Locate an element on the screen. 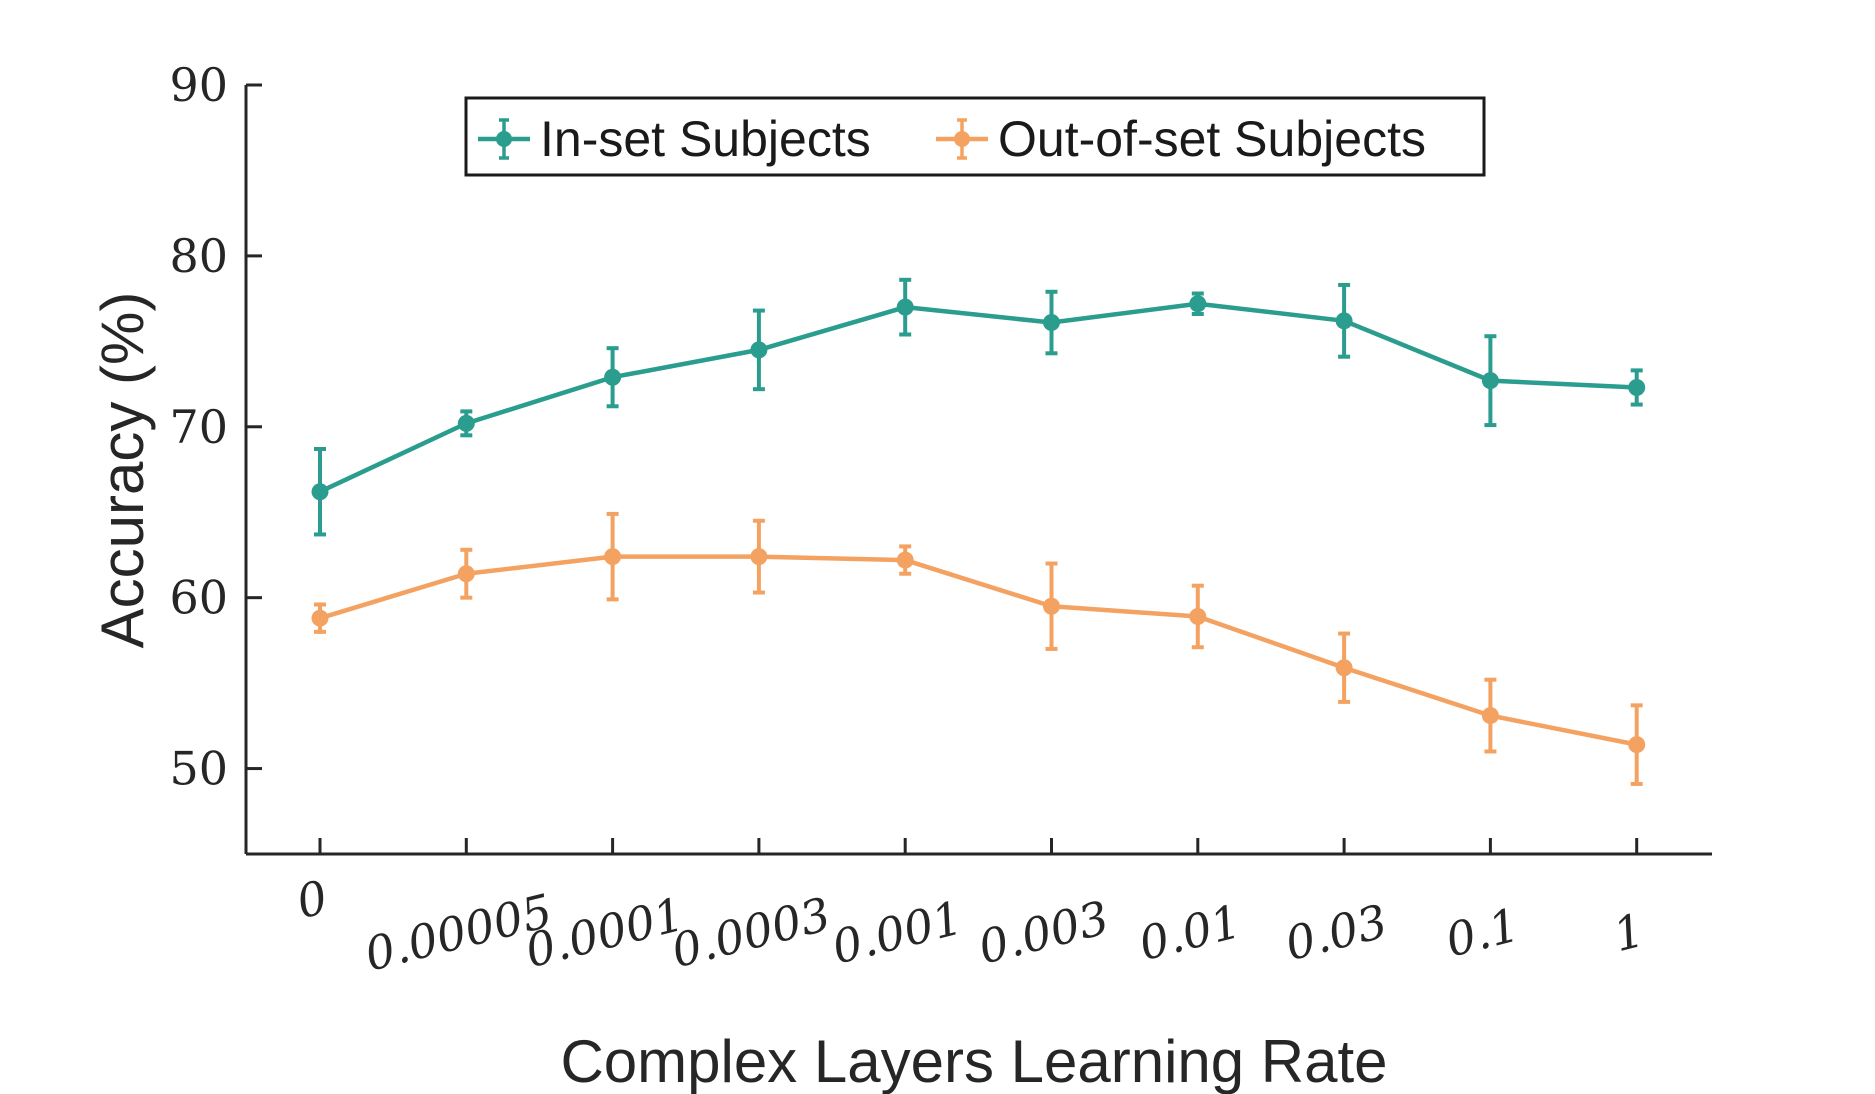 This screenshot has width=1875, height=1094. legend-label: In-set Subjects is located at coordinates (705, 139).